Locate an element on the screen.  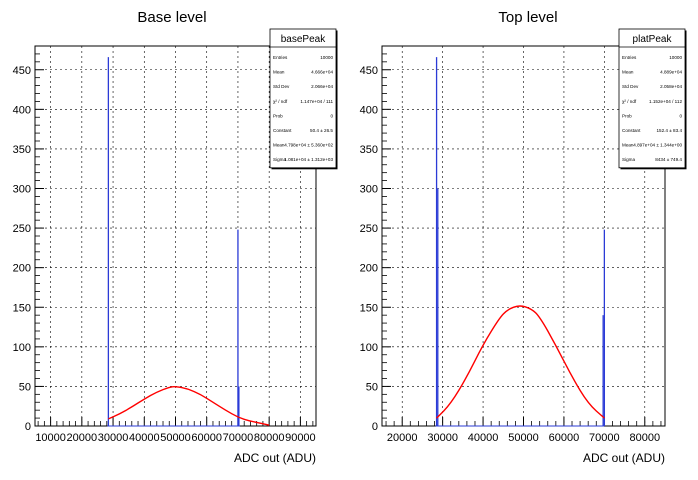
stats-row-value: 8434 ± 749.4 is located at coordinates (668, 159).